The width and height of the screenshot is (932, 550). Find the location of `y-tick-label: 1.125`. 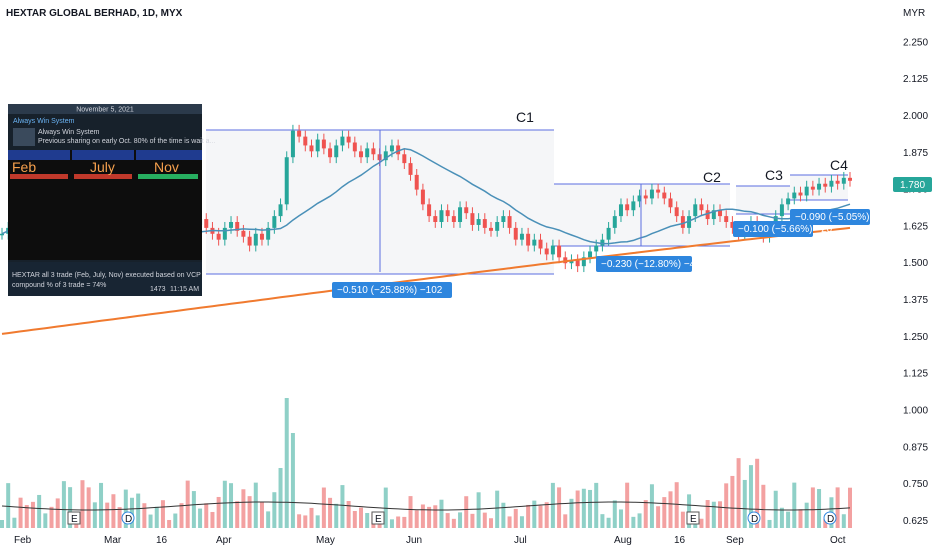

y-tick-label: 1.125 is located at coordinates (915, 374).